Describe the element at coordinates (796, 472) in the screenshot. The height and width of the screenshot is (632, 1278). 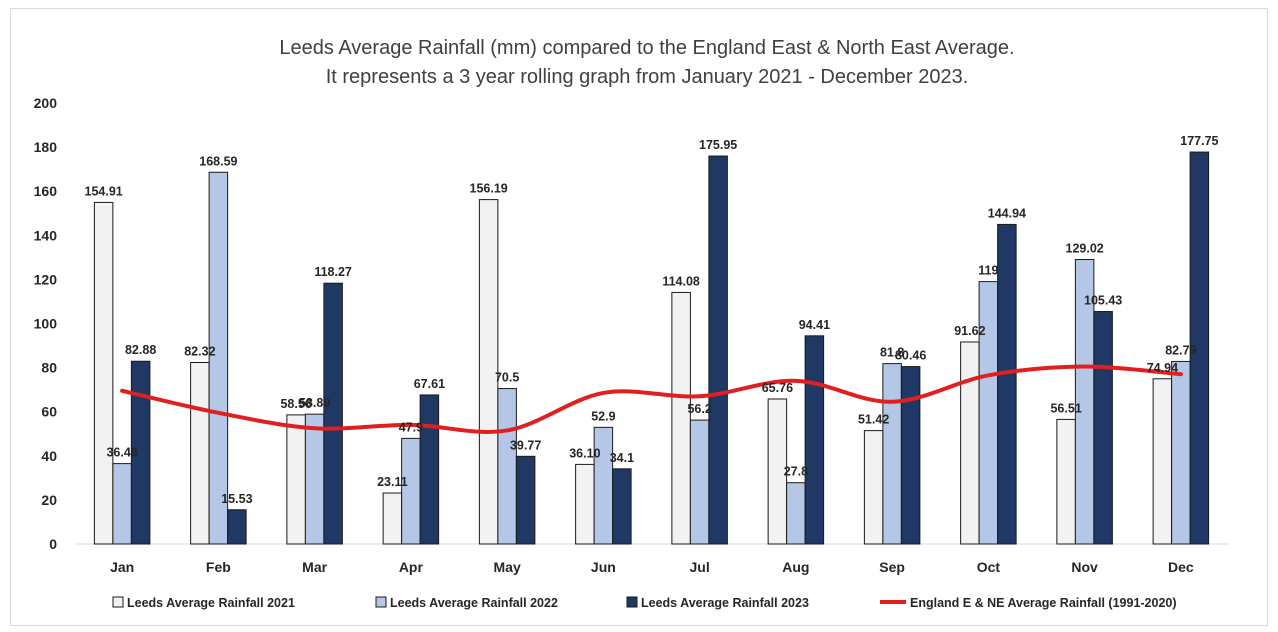
I see `data-label: 27.8` at that location.